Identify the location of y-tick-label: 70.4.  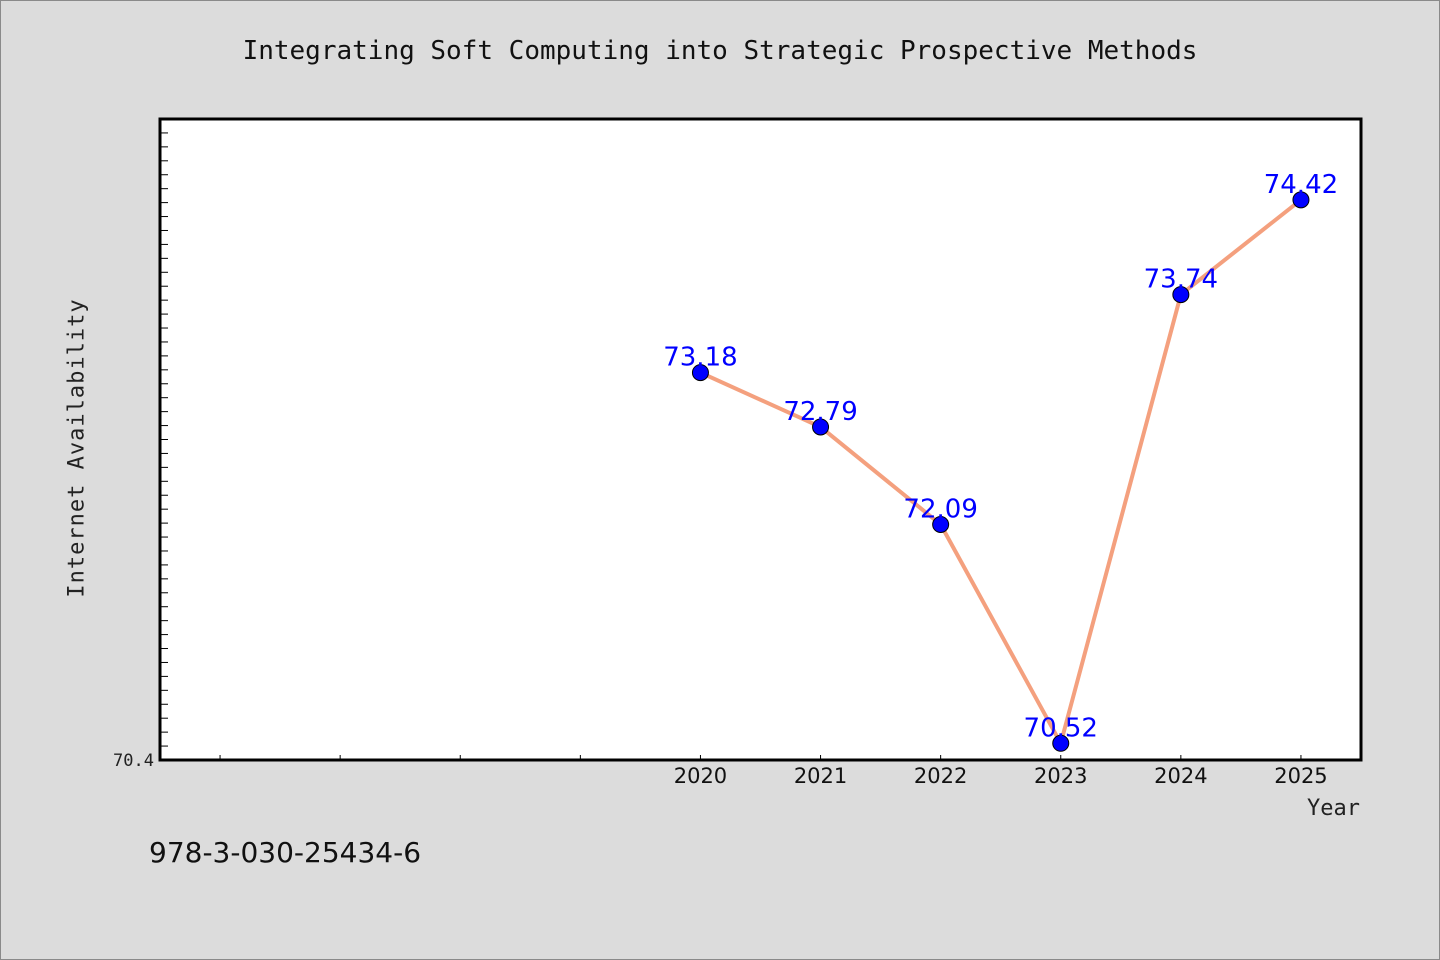
(133, 761).